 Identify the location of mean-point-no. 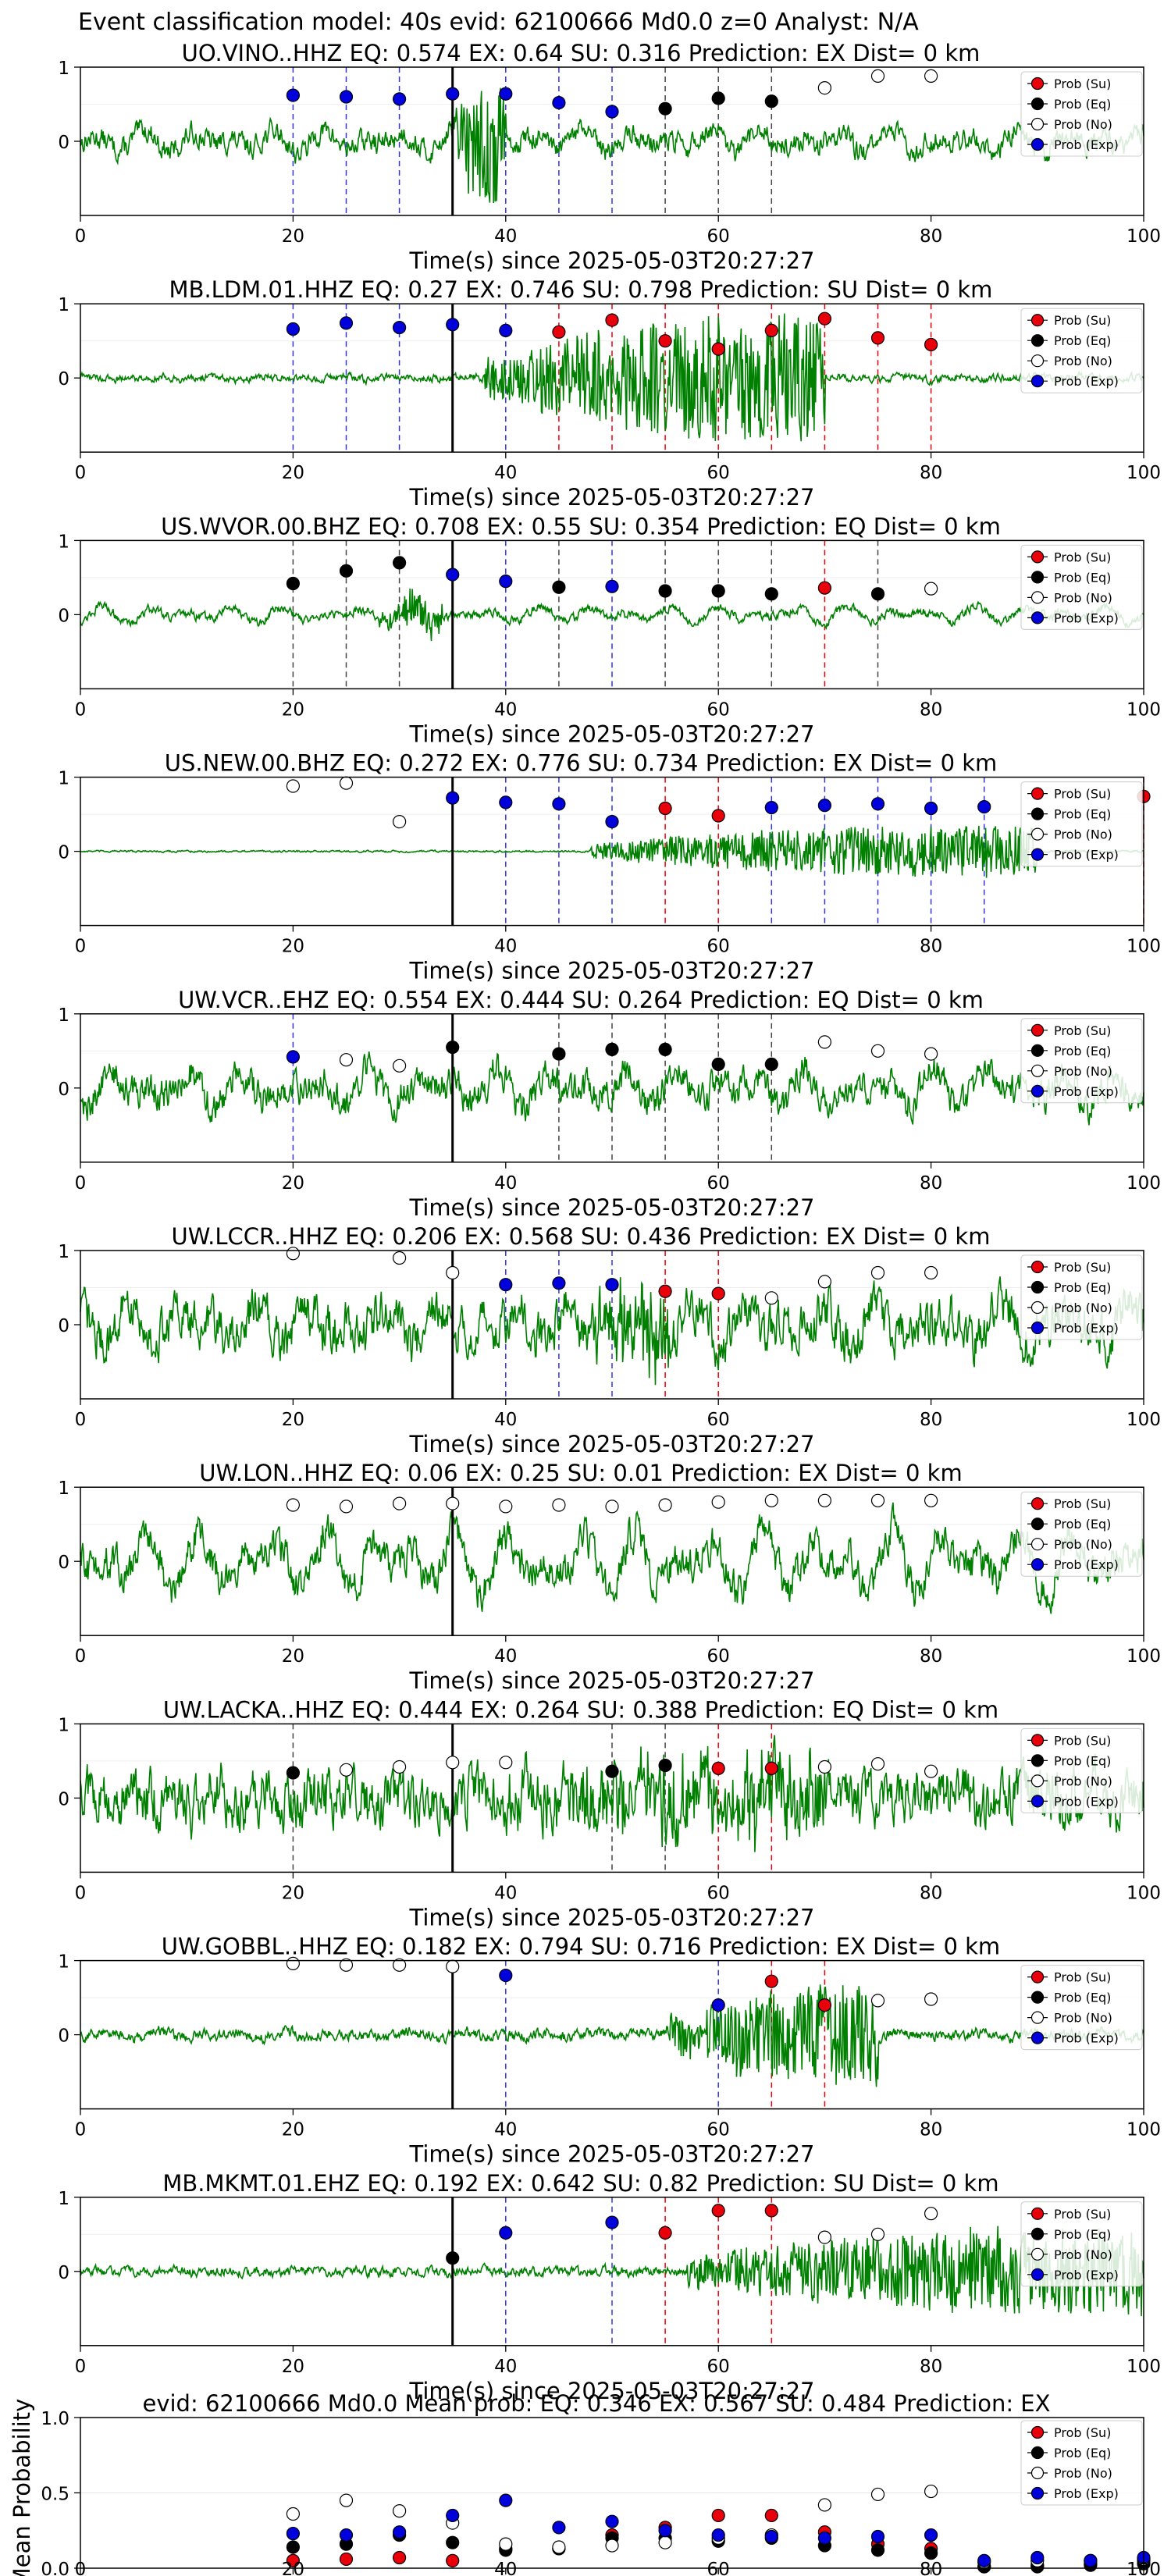
(931, 2491).